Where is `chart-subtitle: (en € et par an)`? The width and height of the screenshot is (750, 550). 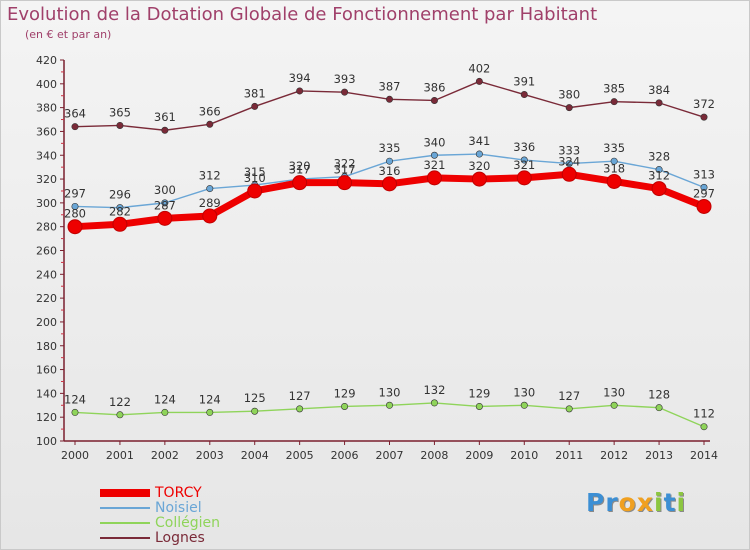 chart-subtitle: (en € et par an) is located at coordinates (68, 34).